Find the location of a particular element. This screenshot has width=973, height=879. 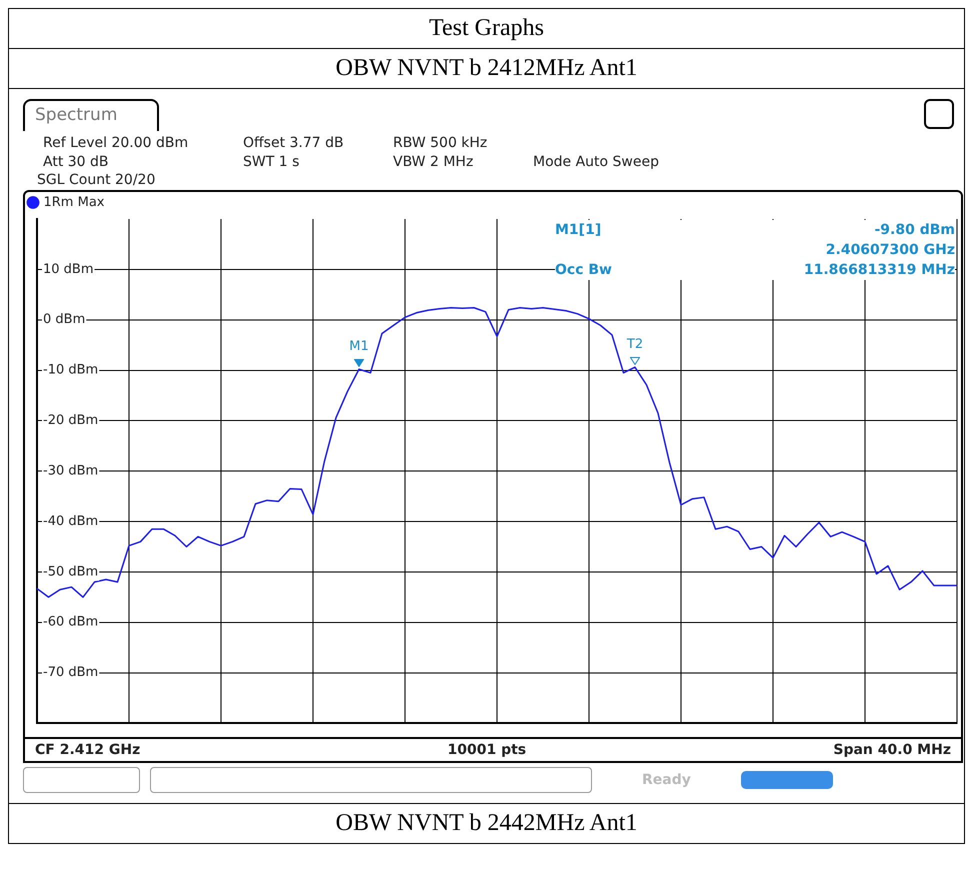

legend-label: 1Rm Max is located at coordinates (74, 202).